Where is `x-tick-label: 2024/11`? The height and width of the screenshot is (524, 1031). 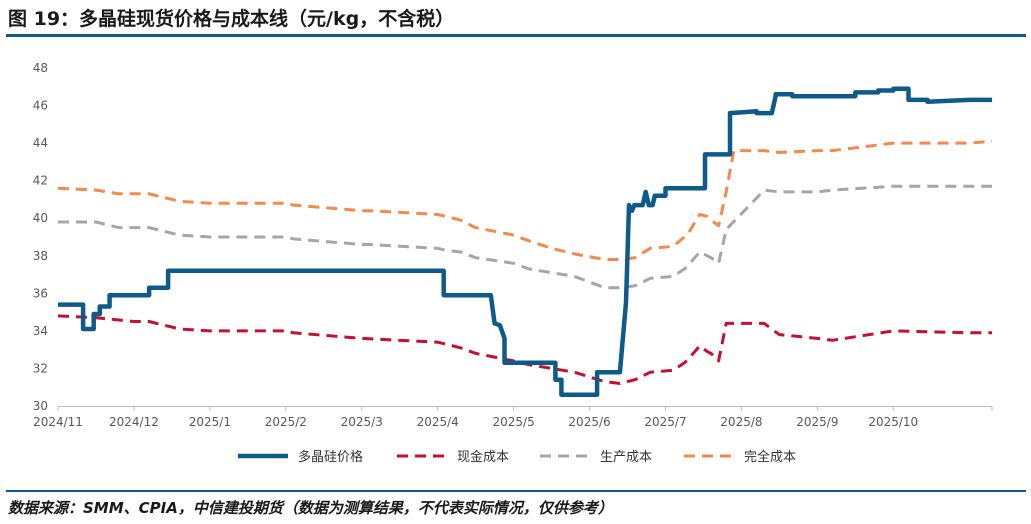
x-tick-label: 2024/11 is located at coordinates (58, 422).